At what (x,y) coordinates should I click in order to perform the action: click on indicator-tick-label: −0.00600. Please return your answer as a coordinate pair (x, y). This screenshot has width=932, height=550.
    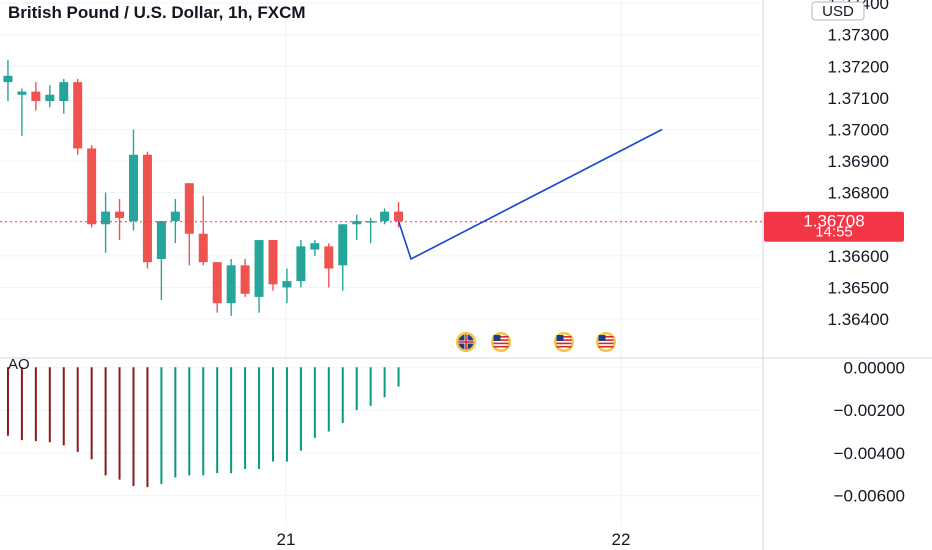
    Looking at the image, I should click on (869, 496).